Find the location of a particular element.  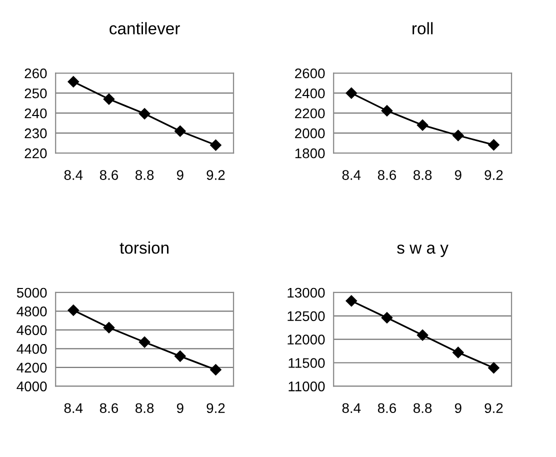

chart-title: torsion is located at coordinates (144, 248).